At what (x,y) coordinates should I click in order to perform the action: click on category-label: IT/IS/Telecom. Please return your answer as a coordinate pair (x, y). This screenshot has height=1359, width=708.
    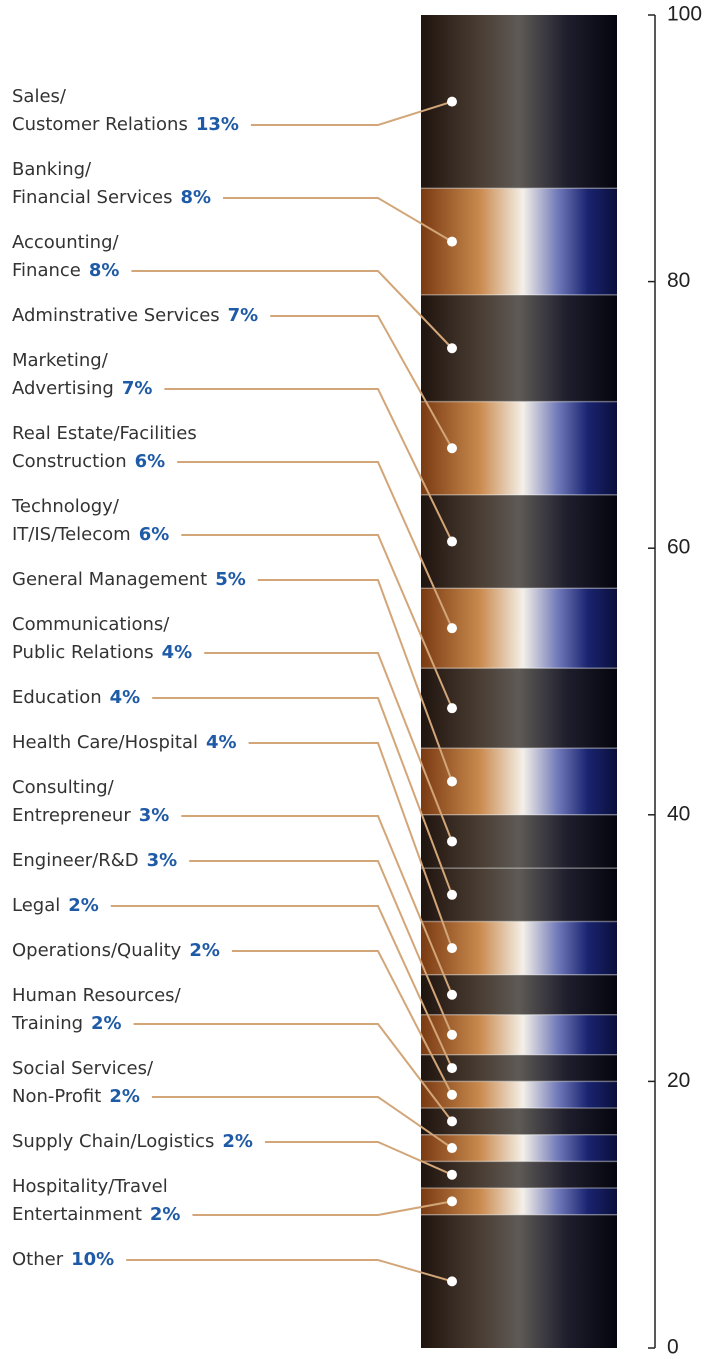
    Looking at the image, I should click on (71, 534).